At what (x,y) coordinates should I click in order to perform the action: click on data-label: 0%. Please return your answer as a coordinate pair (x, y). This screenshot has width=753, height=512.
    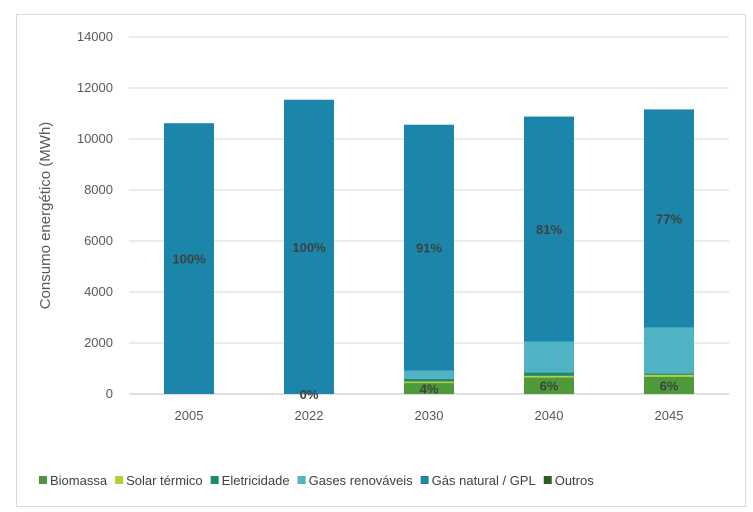
    Looking at the image, I should click on (309, 394).